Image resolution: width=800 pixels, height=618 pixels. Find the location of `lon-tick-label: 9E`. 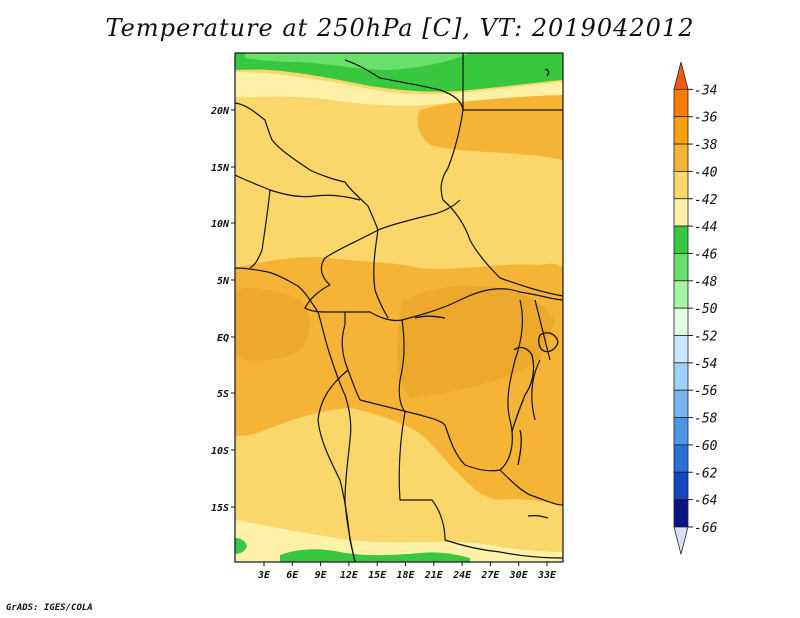

lon-tick-label: 9E is located at coordinates (321, 575).